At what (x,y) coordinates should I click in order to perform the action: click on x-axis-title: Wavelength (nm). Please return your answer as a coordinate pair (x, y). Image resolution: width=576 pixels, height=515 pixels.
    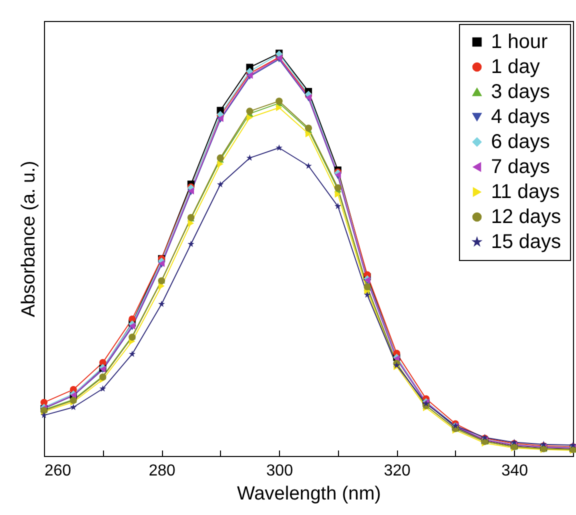
    Looking at the image, I should click on (309, 494).